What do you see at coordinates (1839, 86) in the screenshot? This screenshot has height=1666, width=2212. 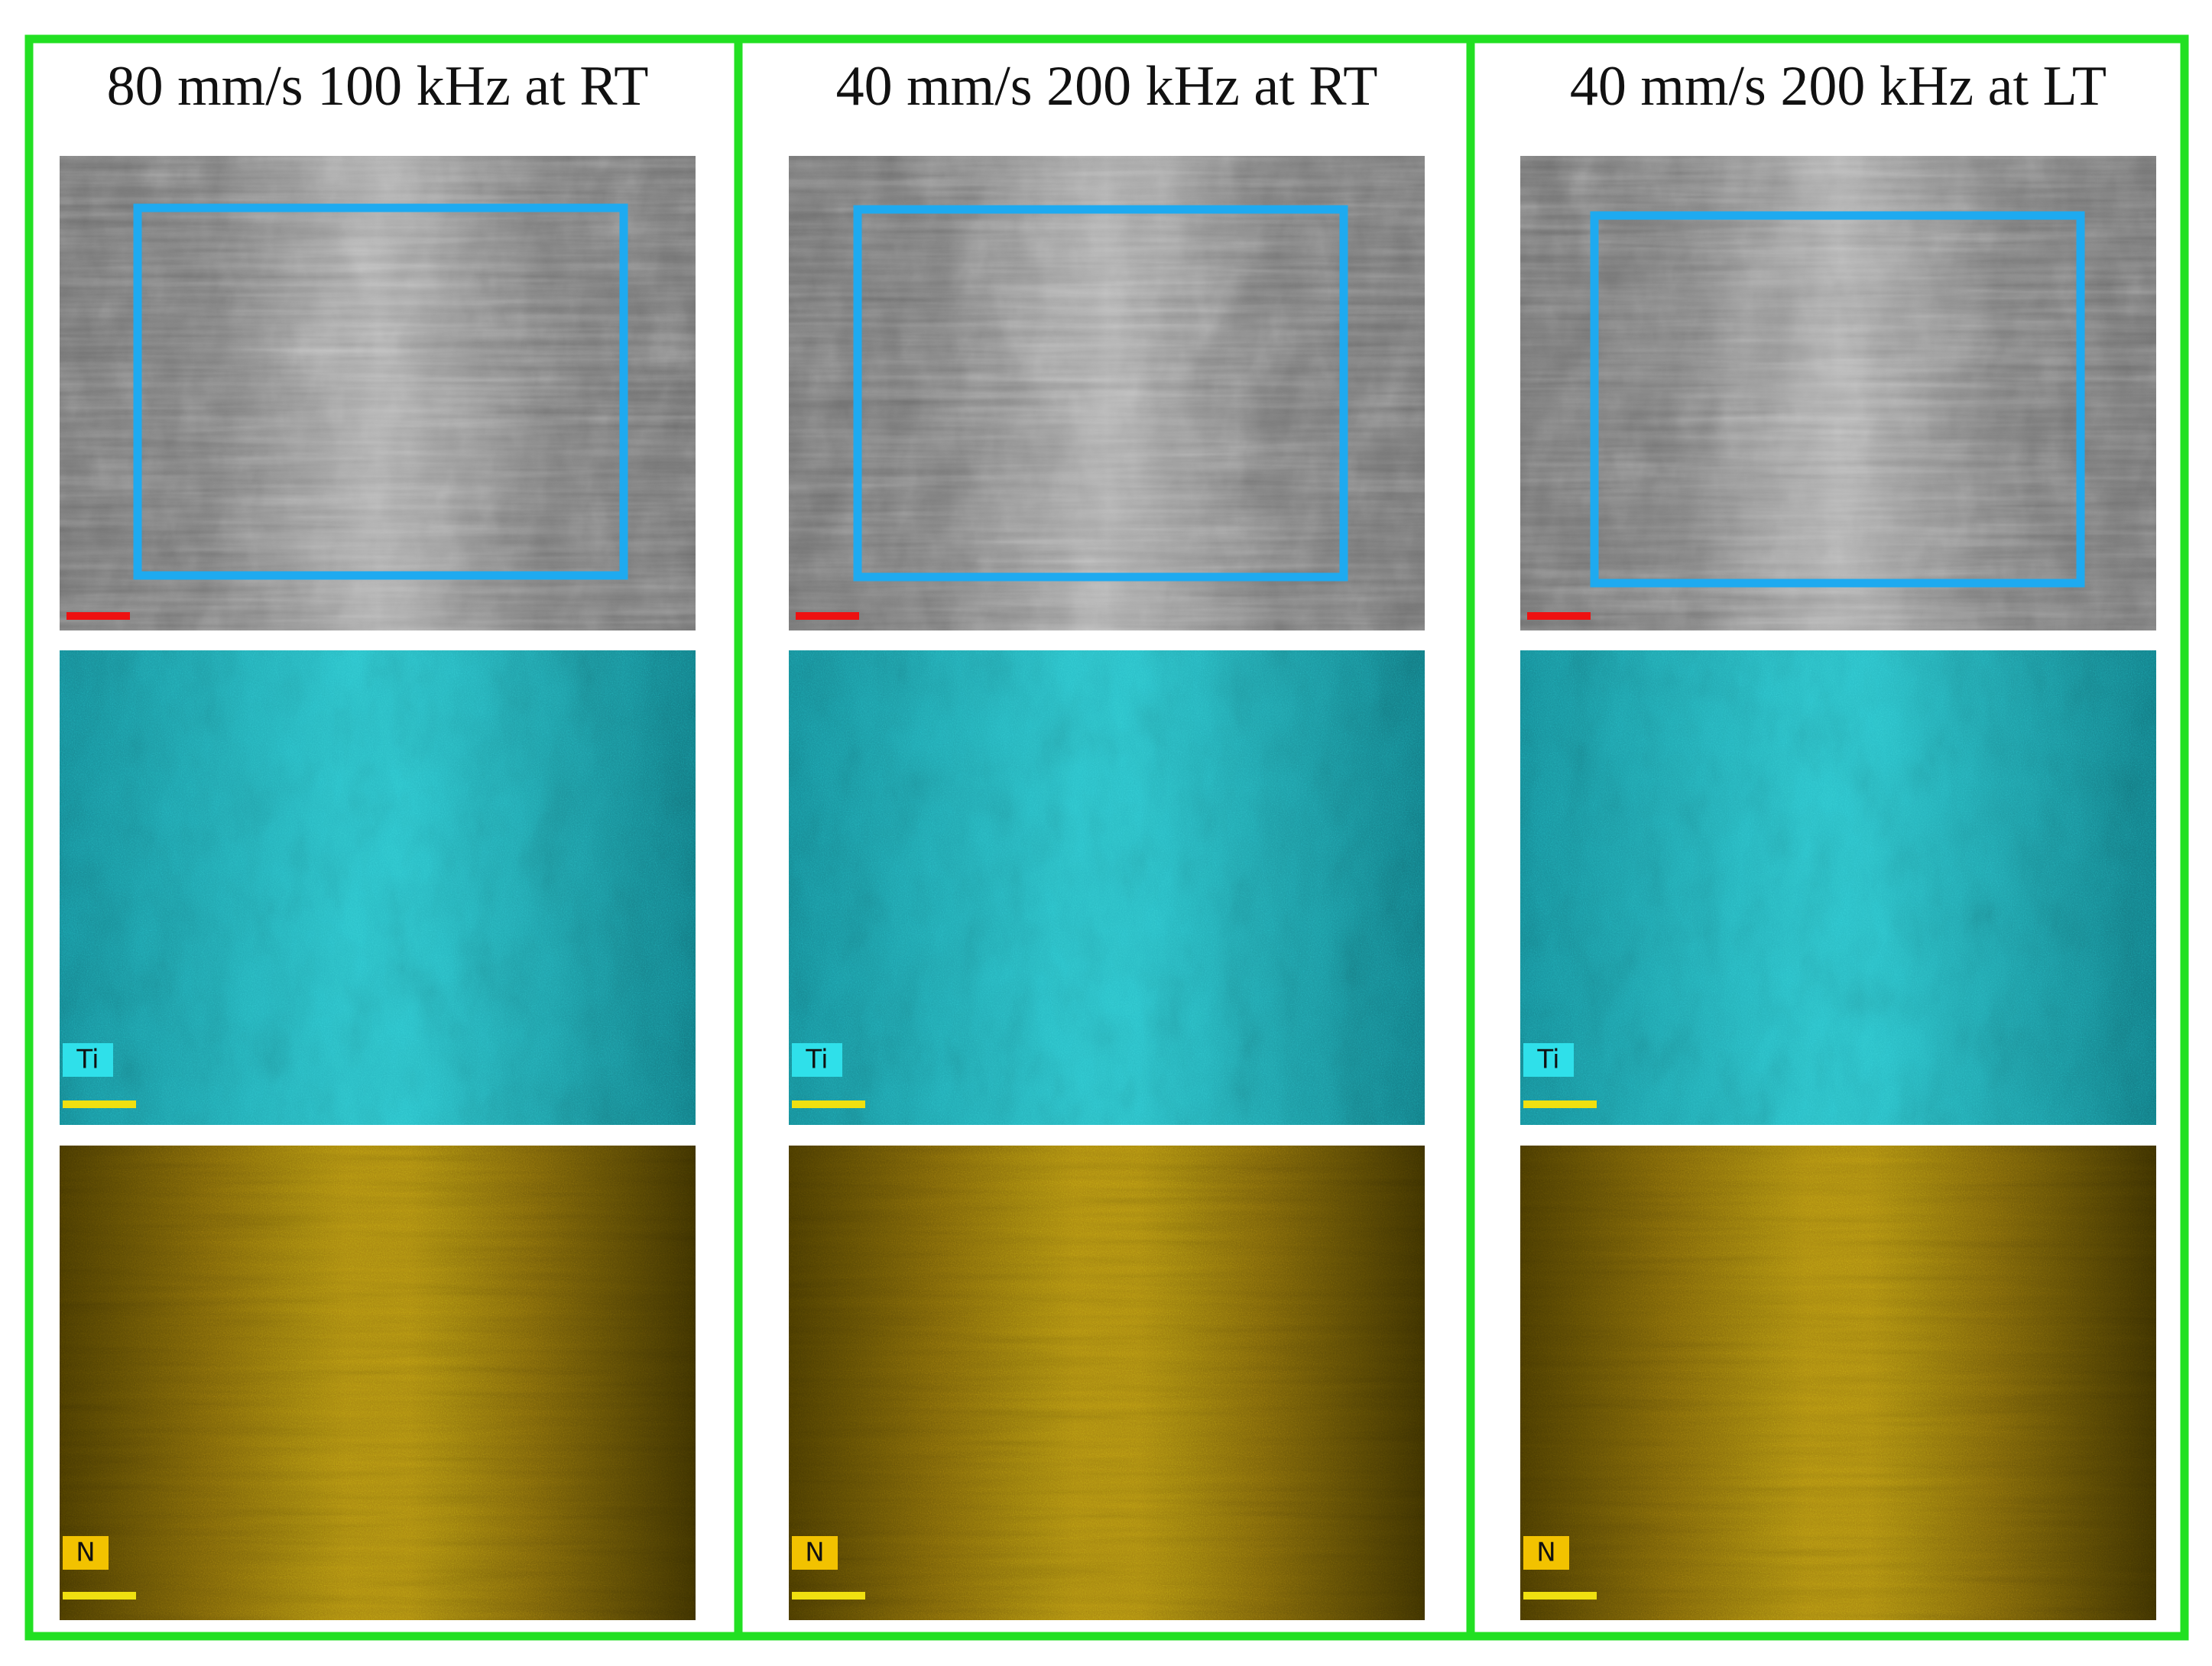 I see `panel-title: 40 mm/s 200 kHz at LT` at bounding box center [1839, 86].